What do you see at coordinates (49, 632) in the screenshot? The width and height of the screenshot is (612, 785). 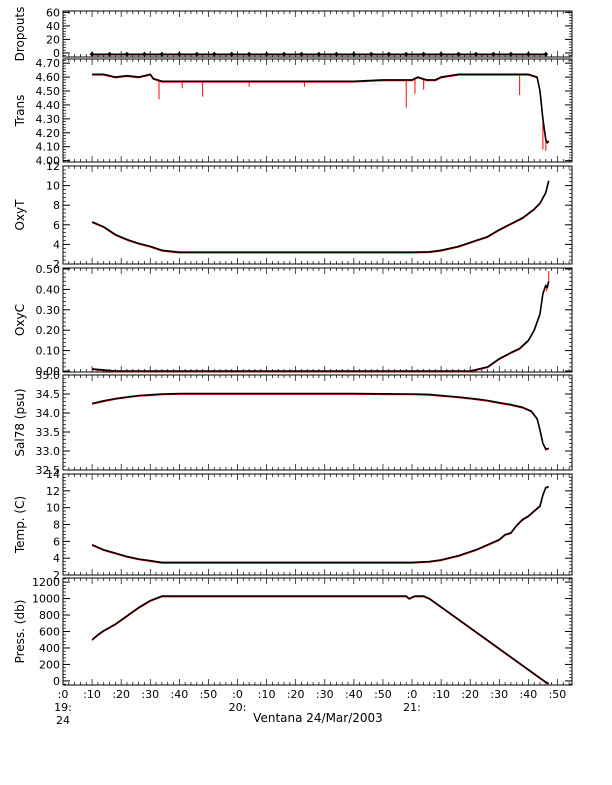 I see `press-tick-label: 600` at bounding box center [49, 632].